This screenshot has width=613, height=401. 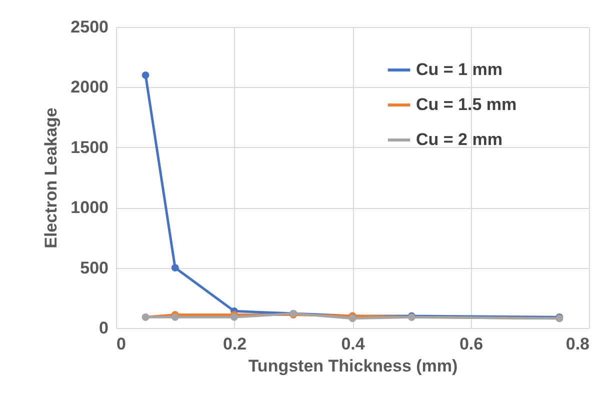 What do you see at coordinates (51, 178) in the screenshot?
I see `y-axis-title: Electron Leakage` at bounding box center [51, 178].